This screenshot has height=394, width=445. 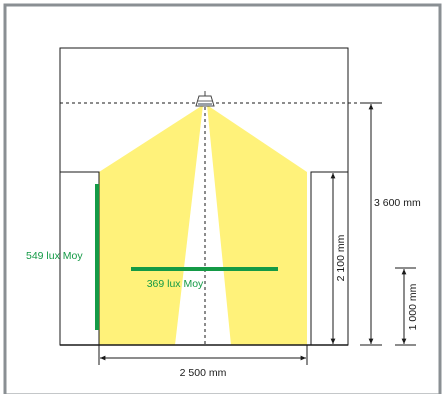 I want to click on shelf-height-label: 2 100 mm, so click(x=341, y=257).